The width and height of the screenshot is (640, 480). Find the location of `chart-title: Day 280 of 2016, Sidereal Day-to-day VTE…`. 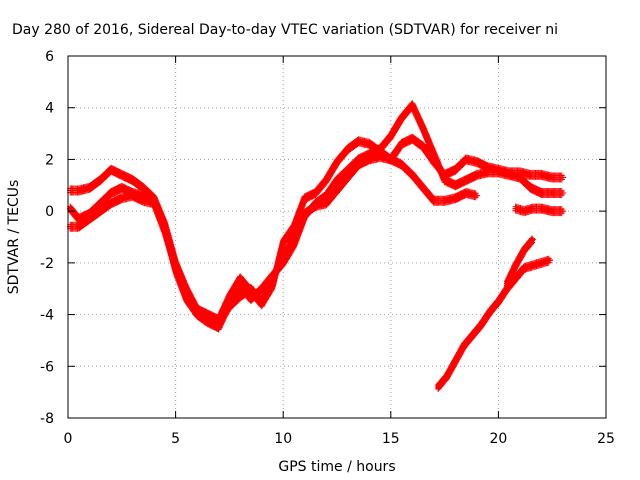

chart-title: Day 280 of 2016, Sidereal Day-to-day VTE… is located at coordinates (285, 30).